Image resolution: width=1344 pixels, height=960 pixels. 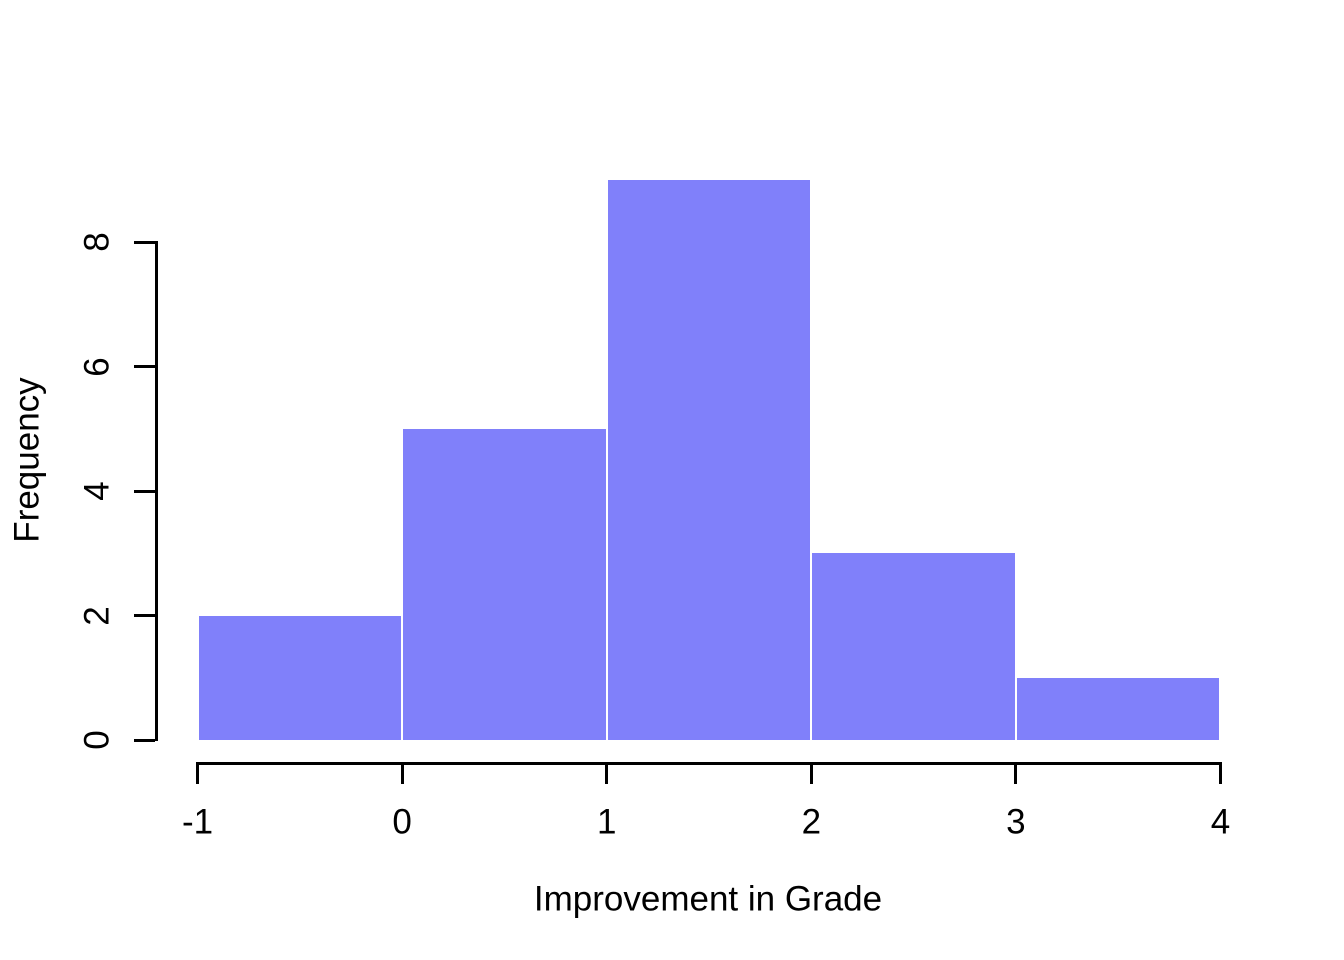 I want to click on x-tick-label: 3, so click(x=1016, y=822).